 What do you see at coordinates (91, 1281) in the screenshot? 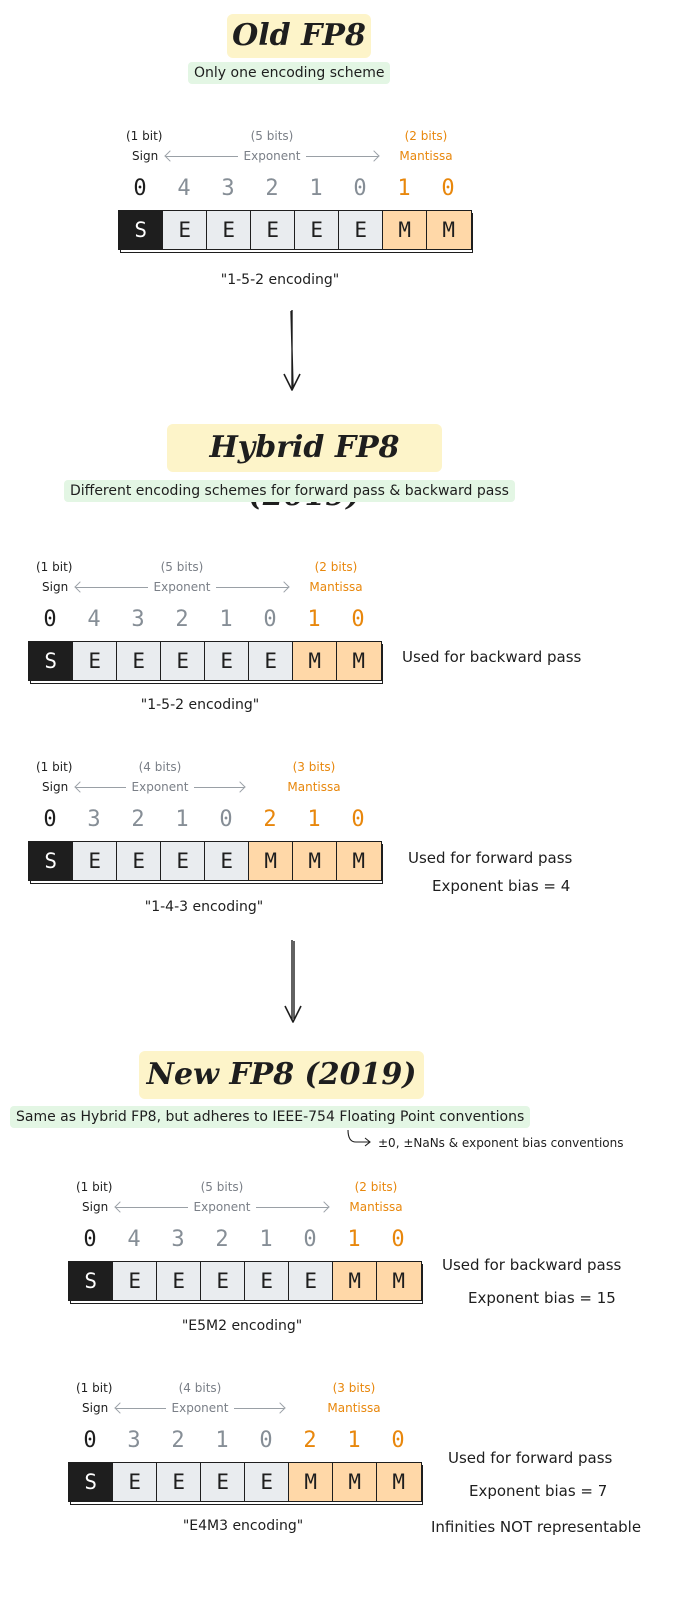
I see `e5m2-diagram-cell-sign: S` at bounding box center [91, 1281].